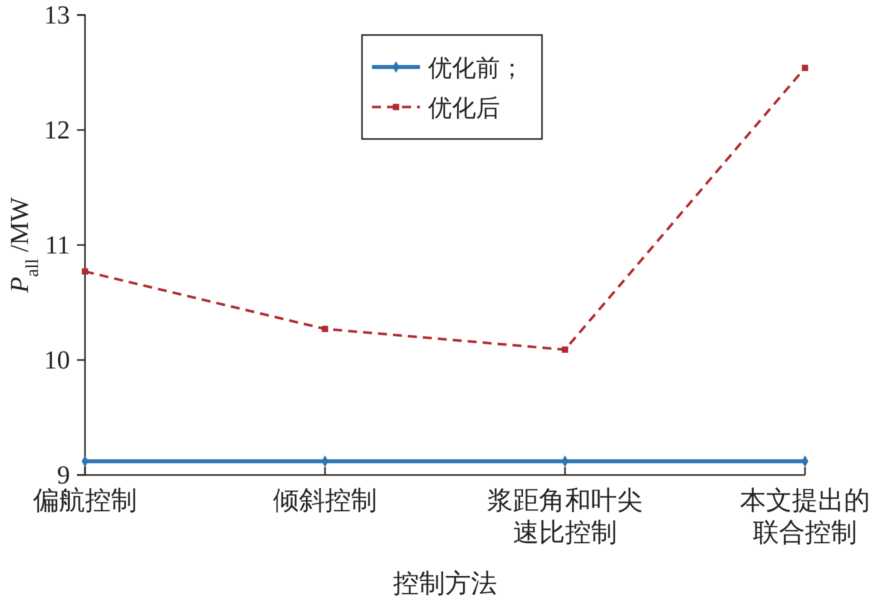  What do you see at coordinates (805, 516) in the screenshot?
I see `x-tick-label: 本文提出的联合控制` at bounding box center [805, 516].